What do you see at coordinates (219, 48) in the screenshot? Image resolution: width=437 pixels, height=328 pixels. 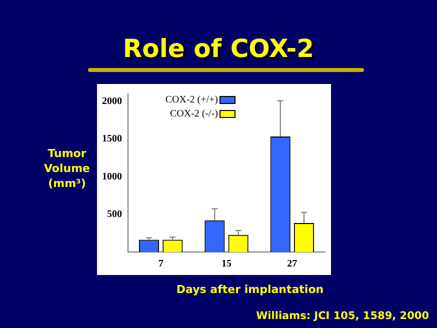 I see `chart-title: Role of COX-2` at bounding box center [219, 48].